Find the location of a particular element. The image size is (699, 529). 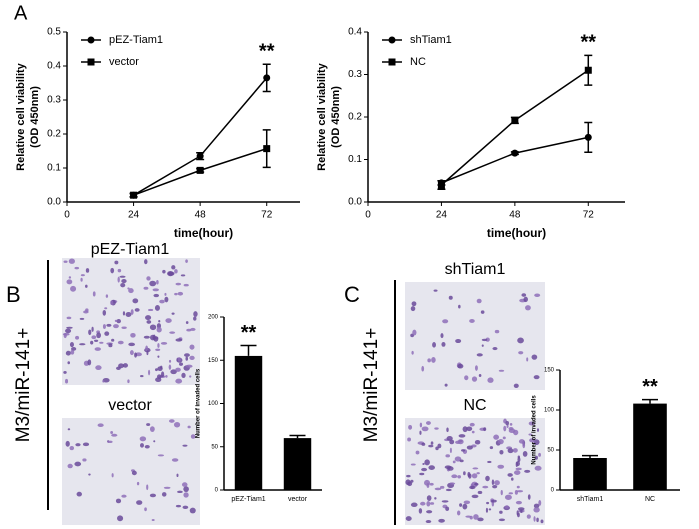

x-axis-label: time(hour) is located at coordinates (203, 233).